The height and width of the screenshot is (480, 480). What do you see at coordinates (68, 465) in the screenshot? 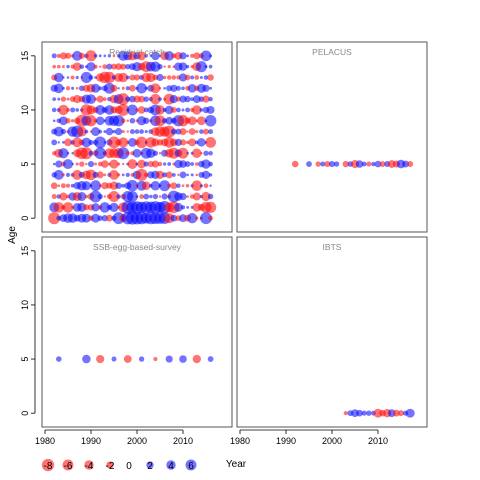
I see `legend-item: -6` at bounding box center [68, 465].